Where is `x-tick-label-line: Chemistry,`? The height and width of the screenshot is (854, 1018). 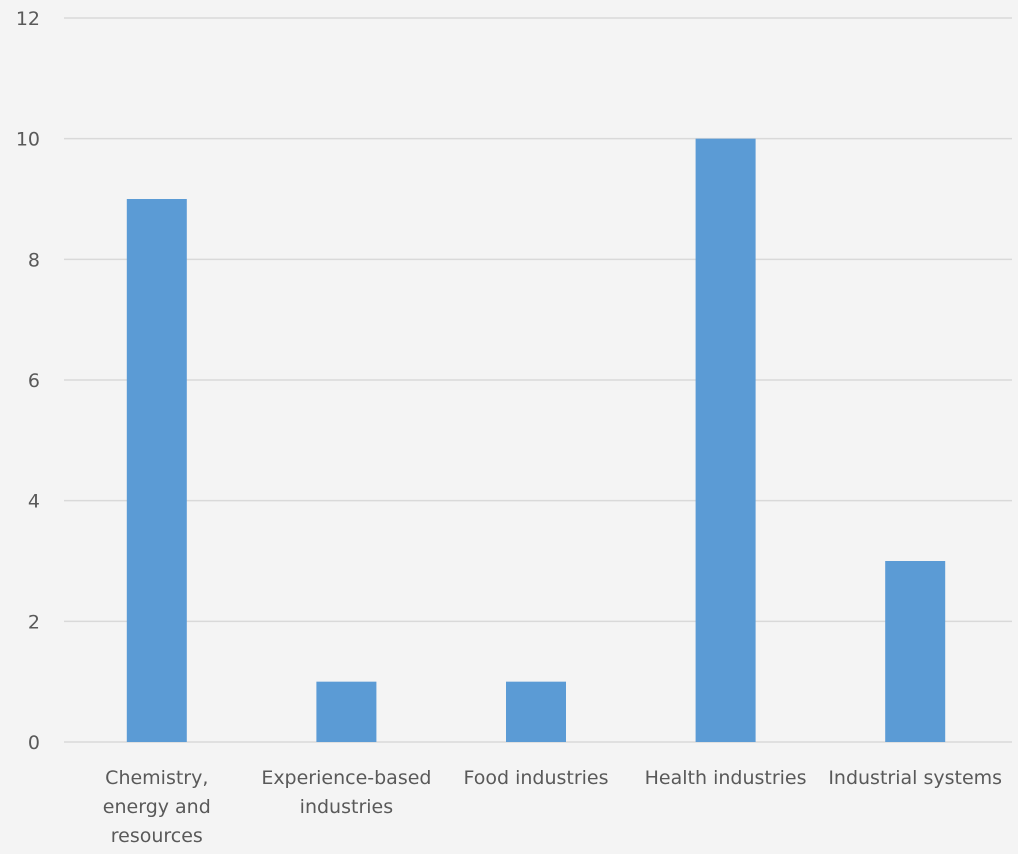
x-tick-label-line: Chemistry, is located at coordinates (156, 778).